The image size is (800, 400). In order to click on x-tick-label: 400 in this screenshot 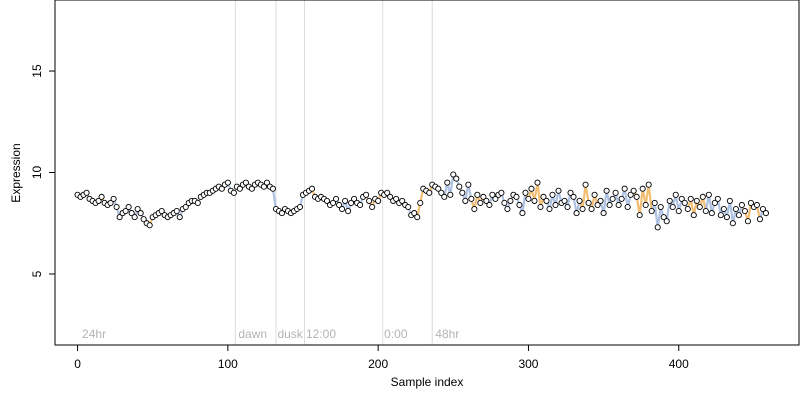, I will do `click(679, 364)`.